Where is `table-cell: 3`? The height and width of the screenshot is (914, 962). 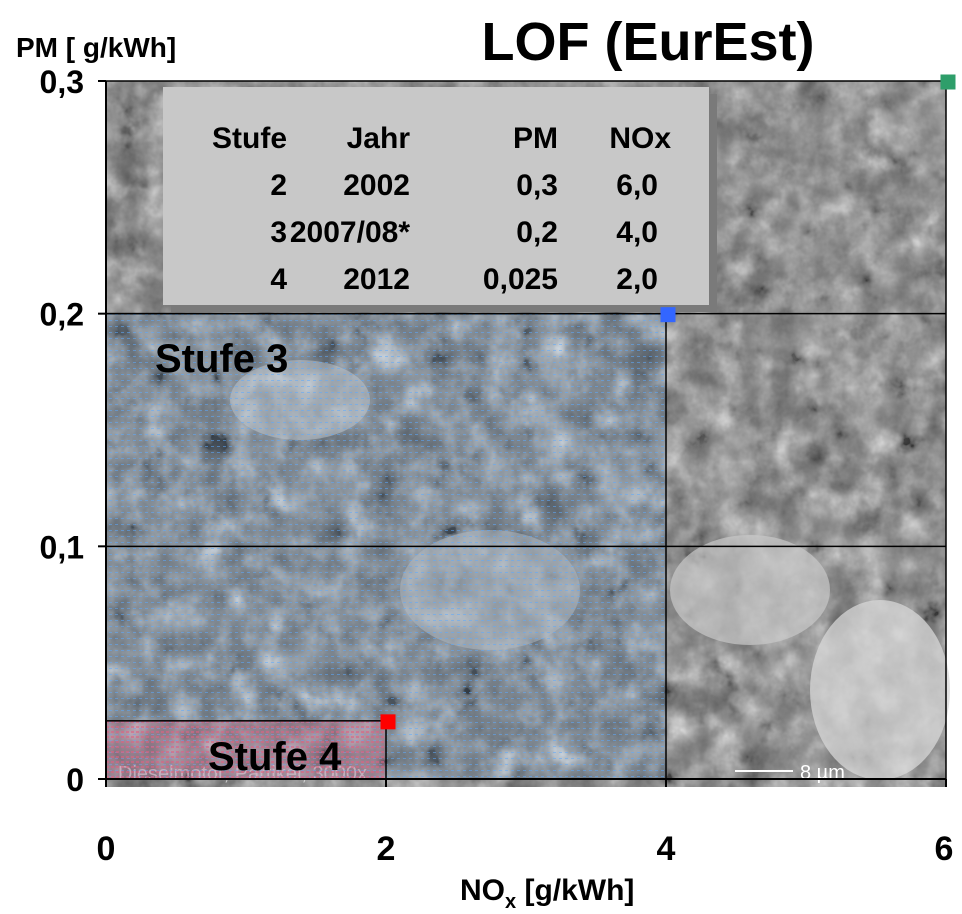 table-cell: 3 is located at coordinates (278, 232).